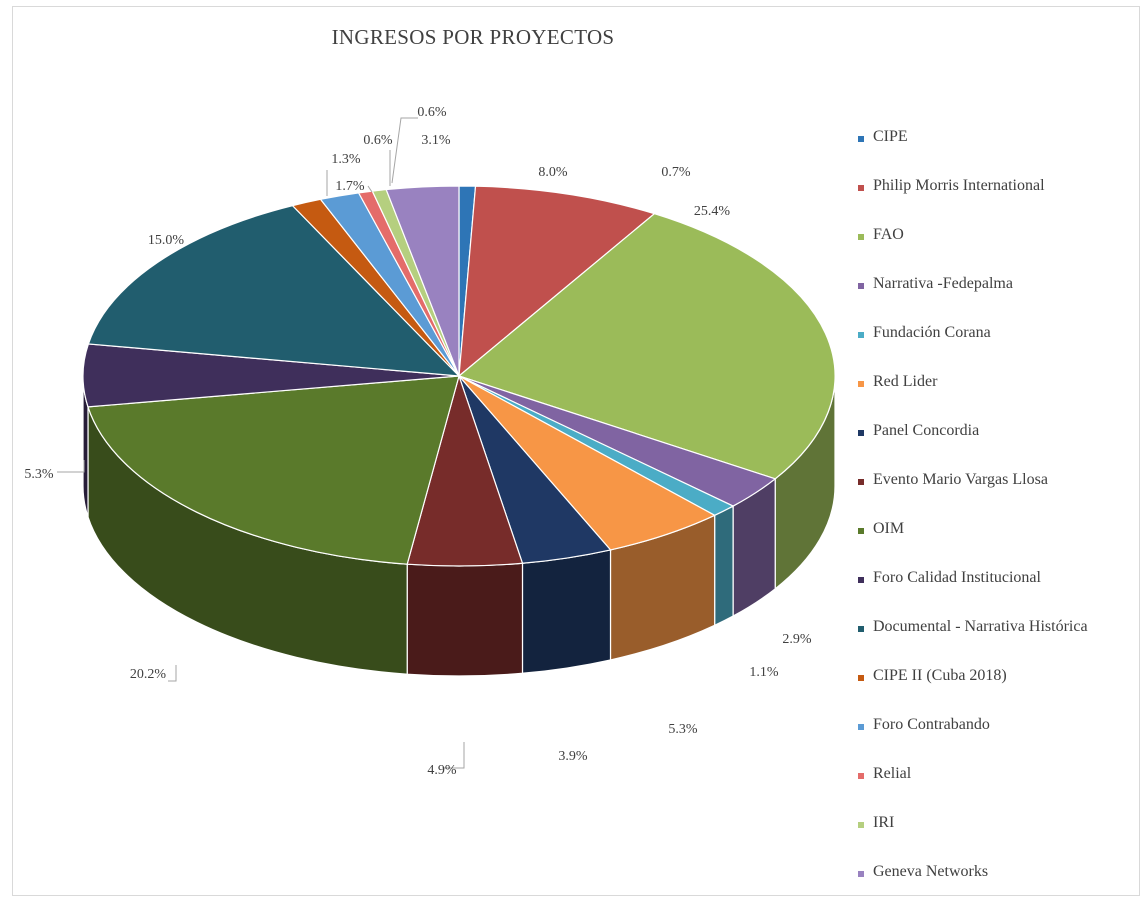 The width and height of the screenshot is (1146, 912). What do you see at coordinates (998, 838) in the screenshot?
I see `legend-item-iri: IRI` at bounding box center [998, 838].